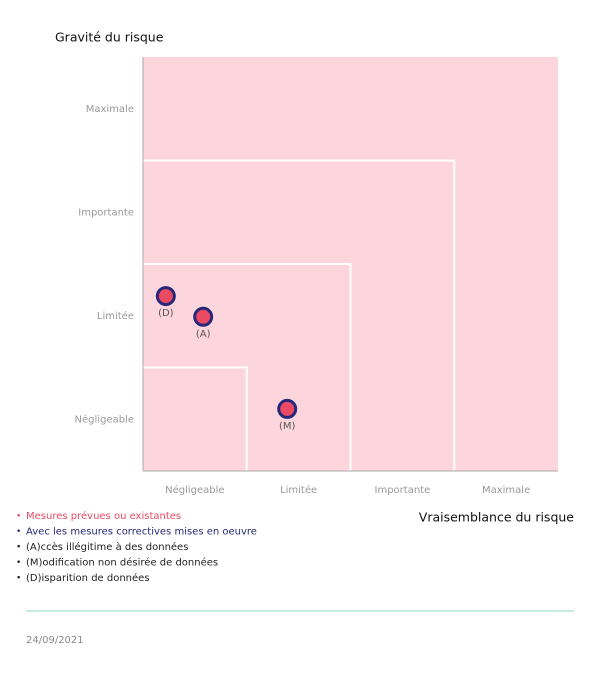 This screenshot has height=673, width=600. I want to click on y-tick-label: Importante, so click(106, 212).